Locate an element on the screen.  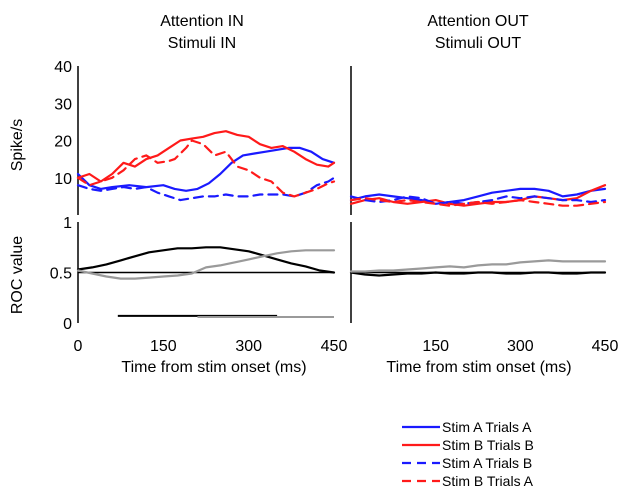
legend-label: Stim A Trials B is located at coordinates (487, 463).